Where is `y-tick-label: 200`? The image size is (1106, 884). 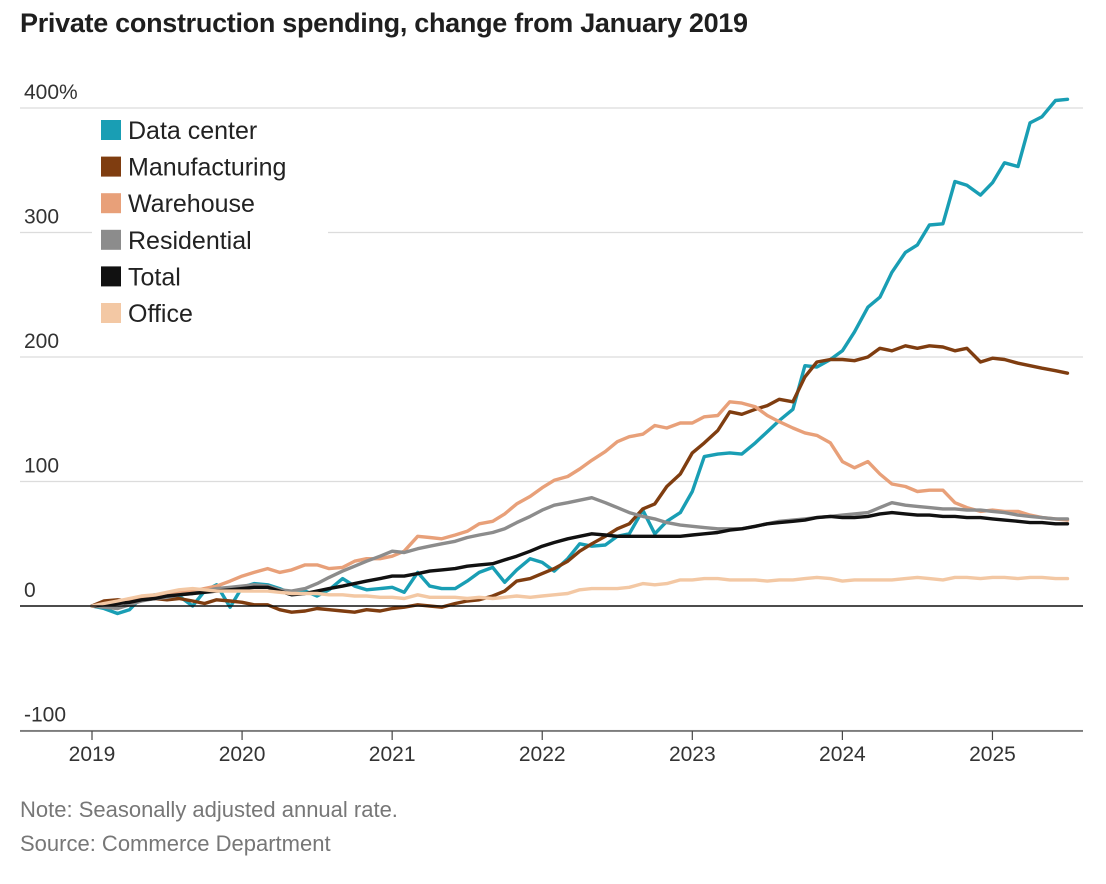
y-tick-label: 200 is located at coordinates (41, 341).